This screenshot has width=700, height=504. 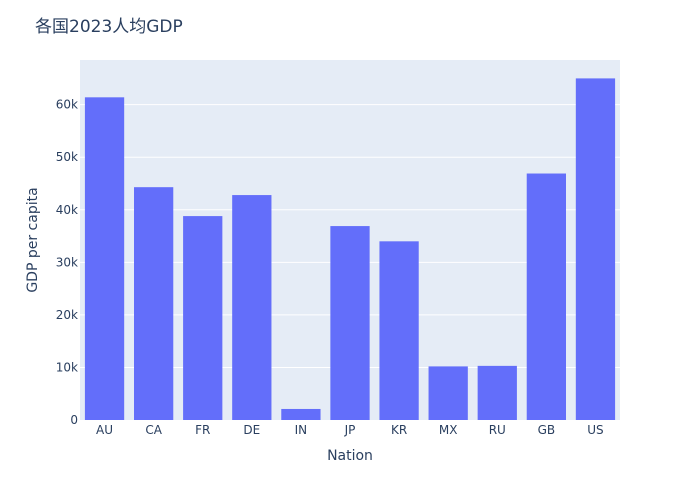 I want to click on bar-ca, so click(x=154, y=303).